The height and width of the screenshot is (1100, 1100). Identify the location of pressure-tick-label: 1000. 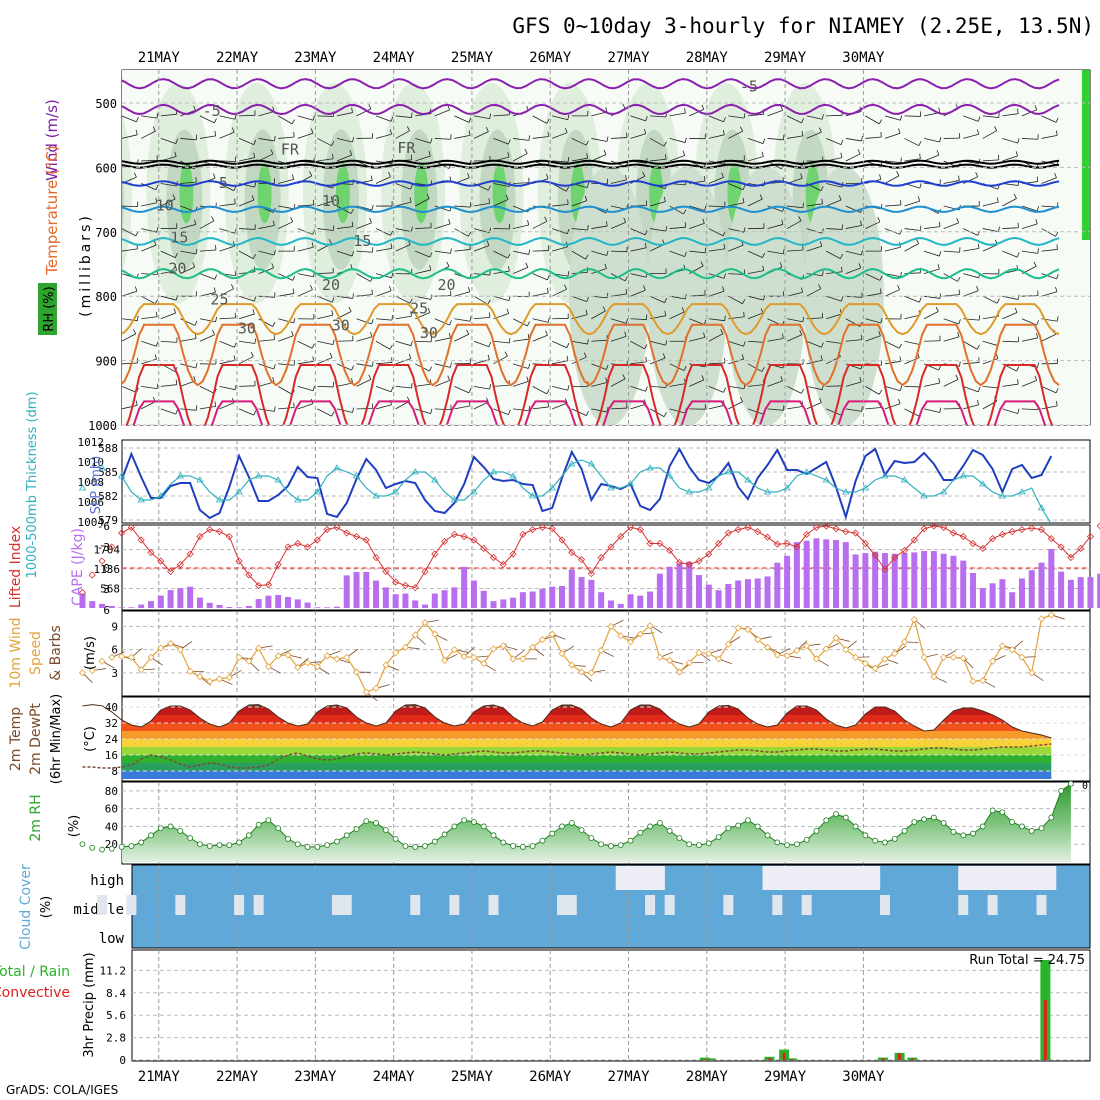
(102, 426).